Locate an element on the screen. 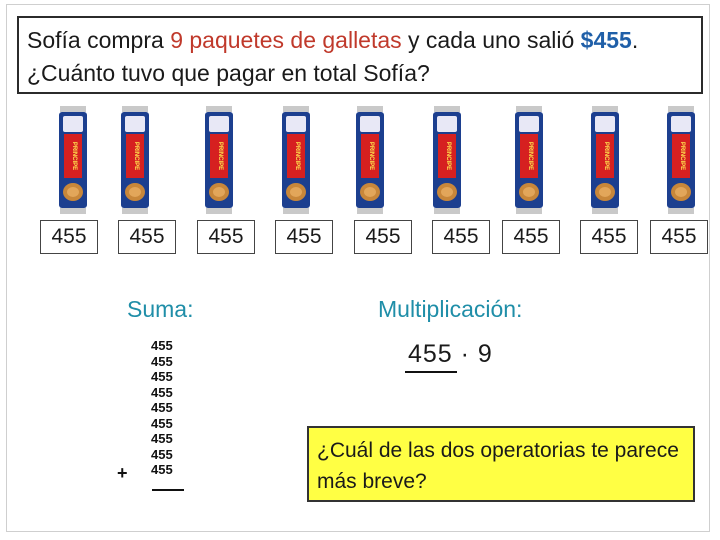 This screenshot has width=720, height=540. question-text: y cada uno salió is located at coordinates (491, 40).